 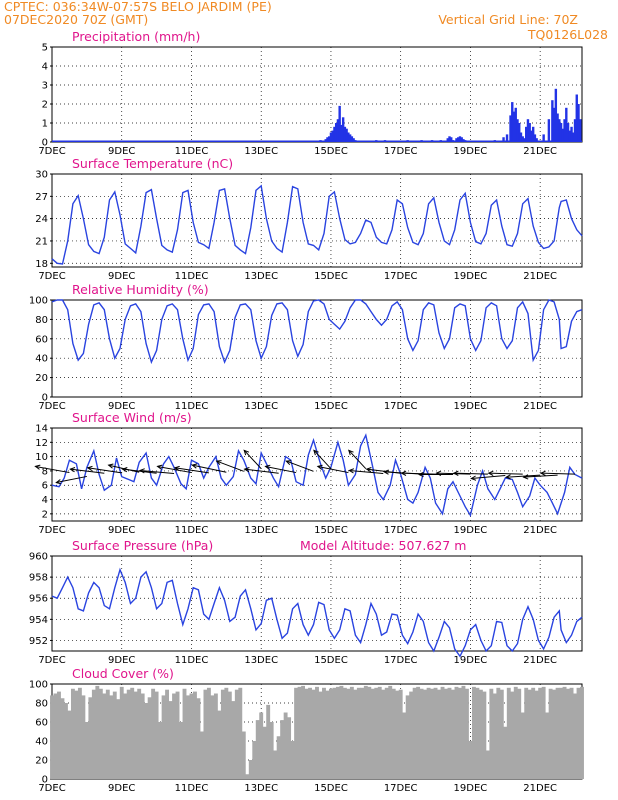 What do you see at coordinates (45, 780) in the screenshot?
I see `y-tick-label: 0` at bounding box center [45, 780].